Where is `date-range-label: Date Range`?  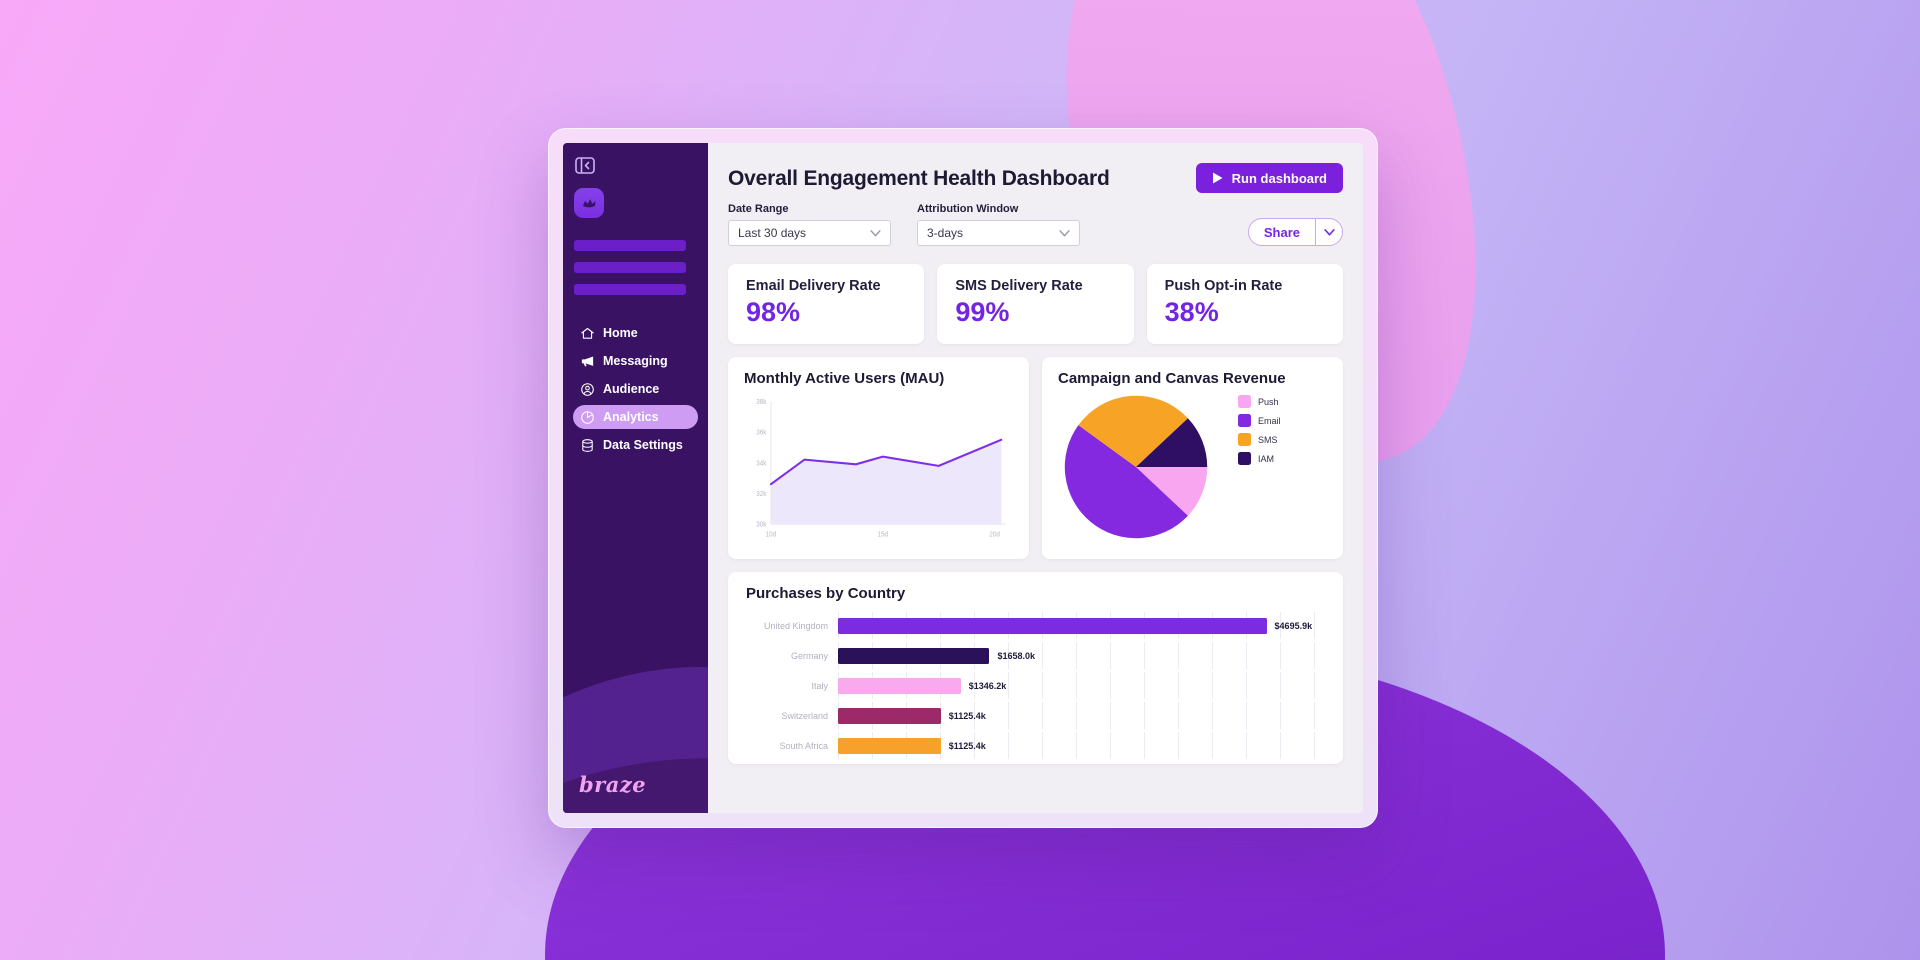
date-range-label: Date Range is located at coordinates (758, 209).